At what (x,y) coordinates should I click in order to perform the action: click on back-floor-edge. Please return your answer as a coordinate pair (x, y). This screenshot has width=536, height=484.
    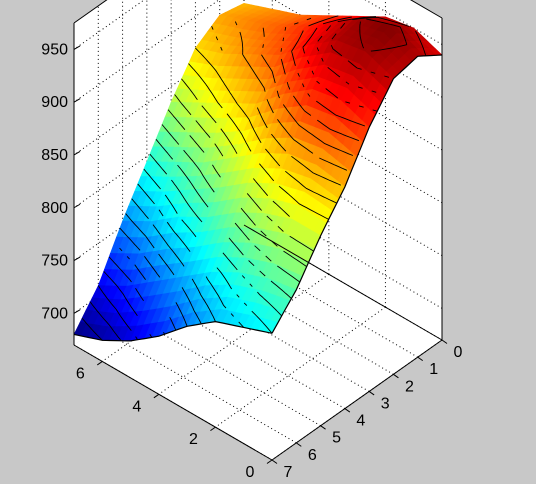
    Looking at the image, I should click on (343, 282).